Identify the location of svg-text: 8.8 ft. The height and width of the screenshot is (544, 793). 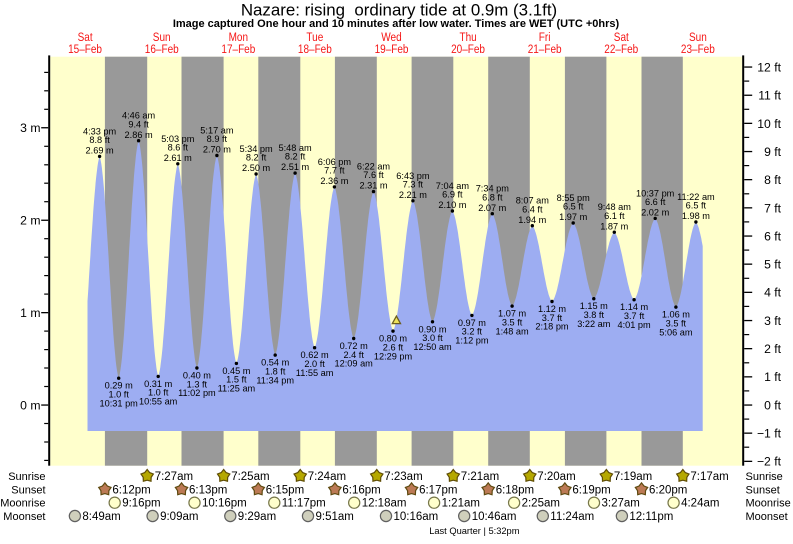
(99, 140).